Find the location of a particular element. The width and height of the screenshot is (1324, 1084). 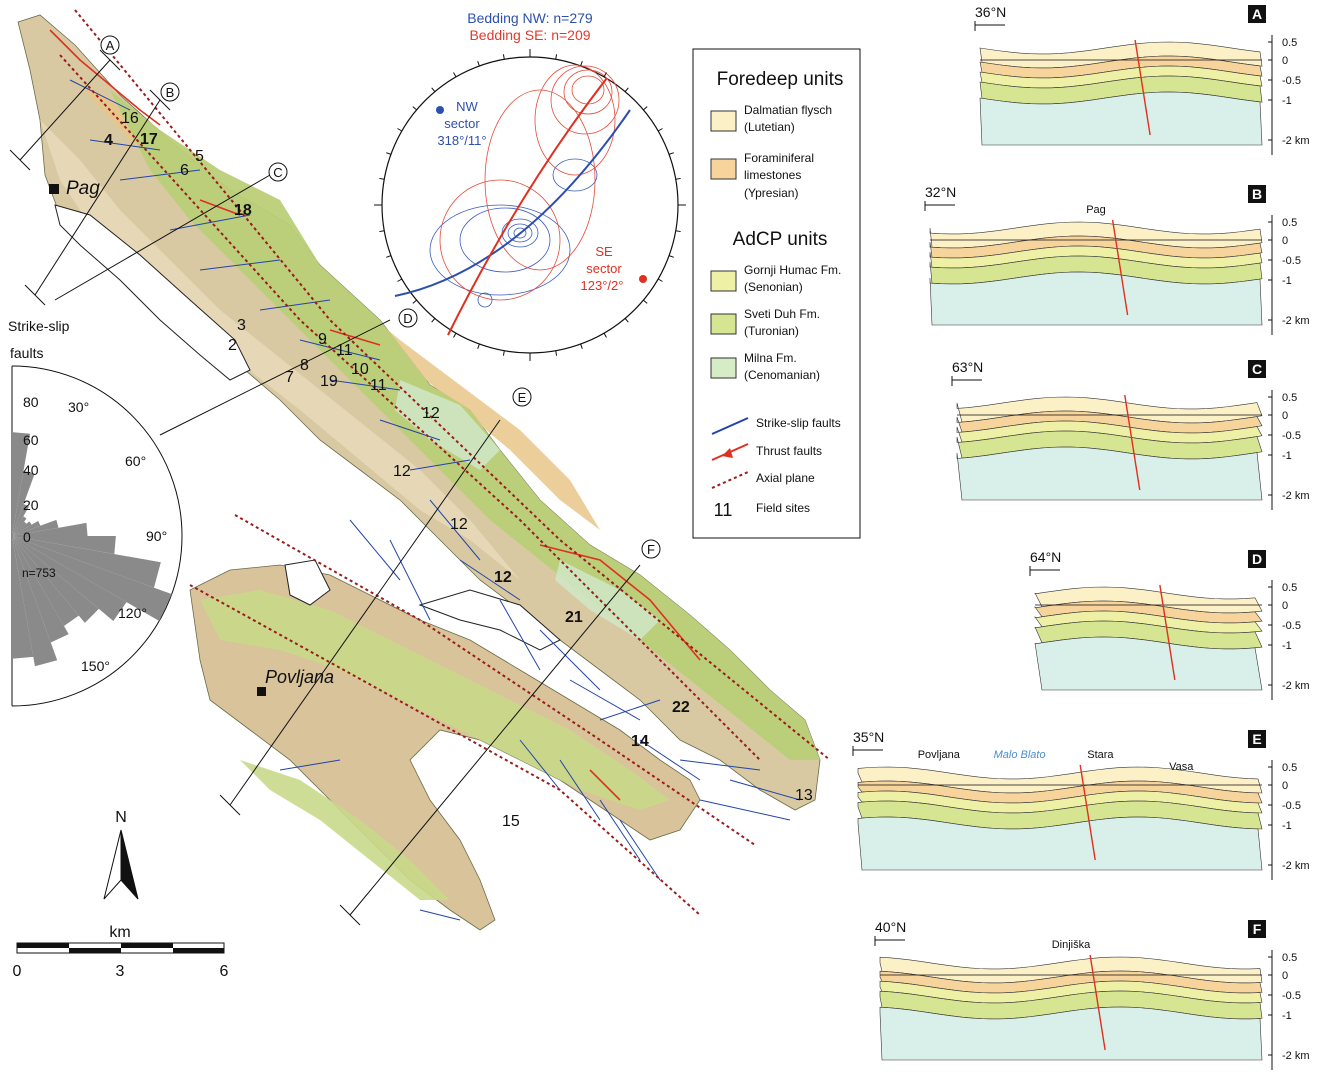

se-sector-label: sector is located at coordinates (604, 268).